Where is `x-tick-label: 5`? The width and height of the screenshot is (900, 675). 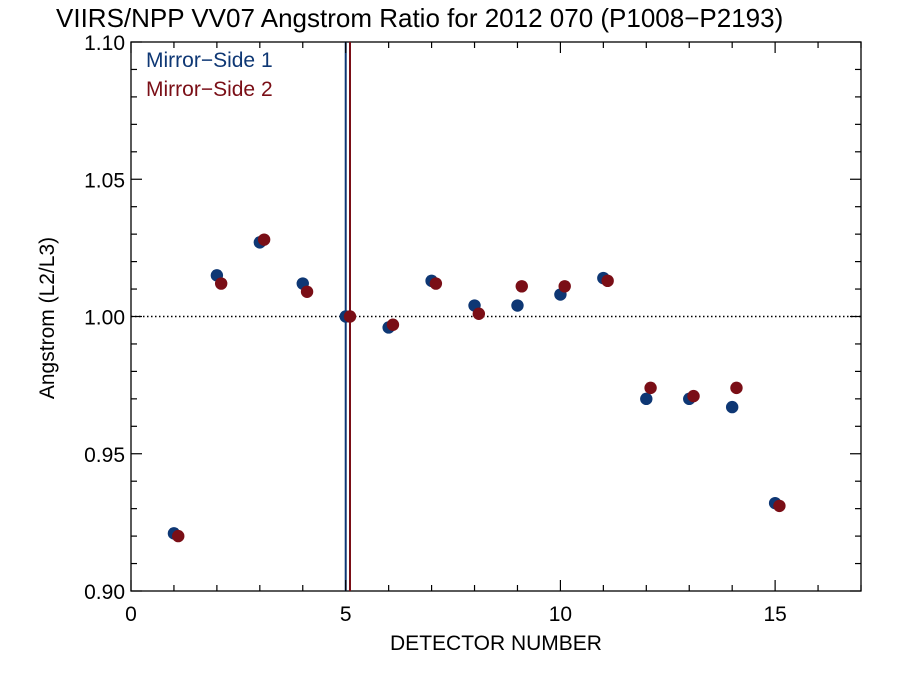 x-tick-label: 5 is located at coordinates (346, 614).